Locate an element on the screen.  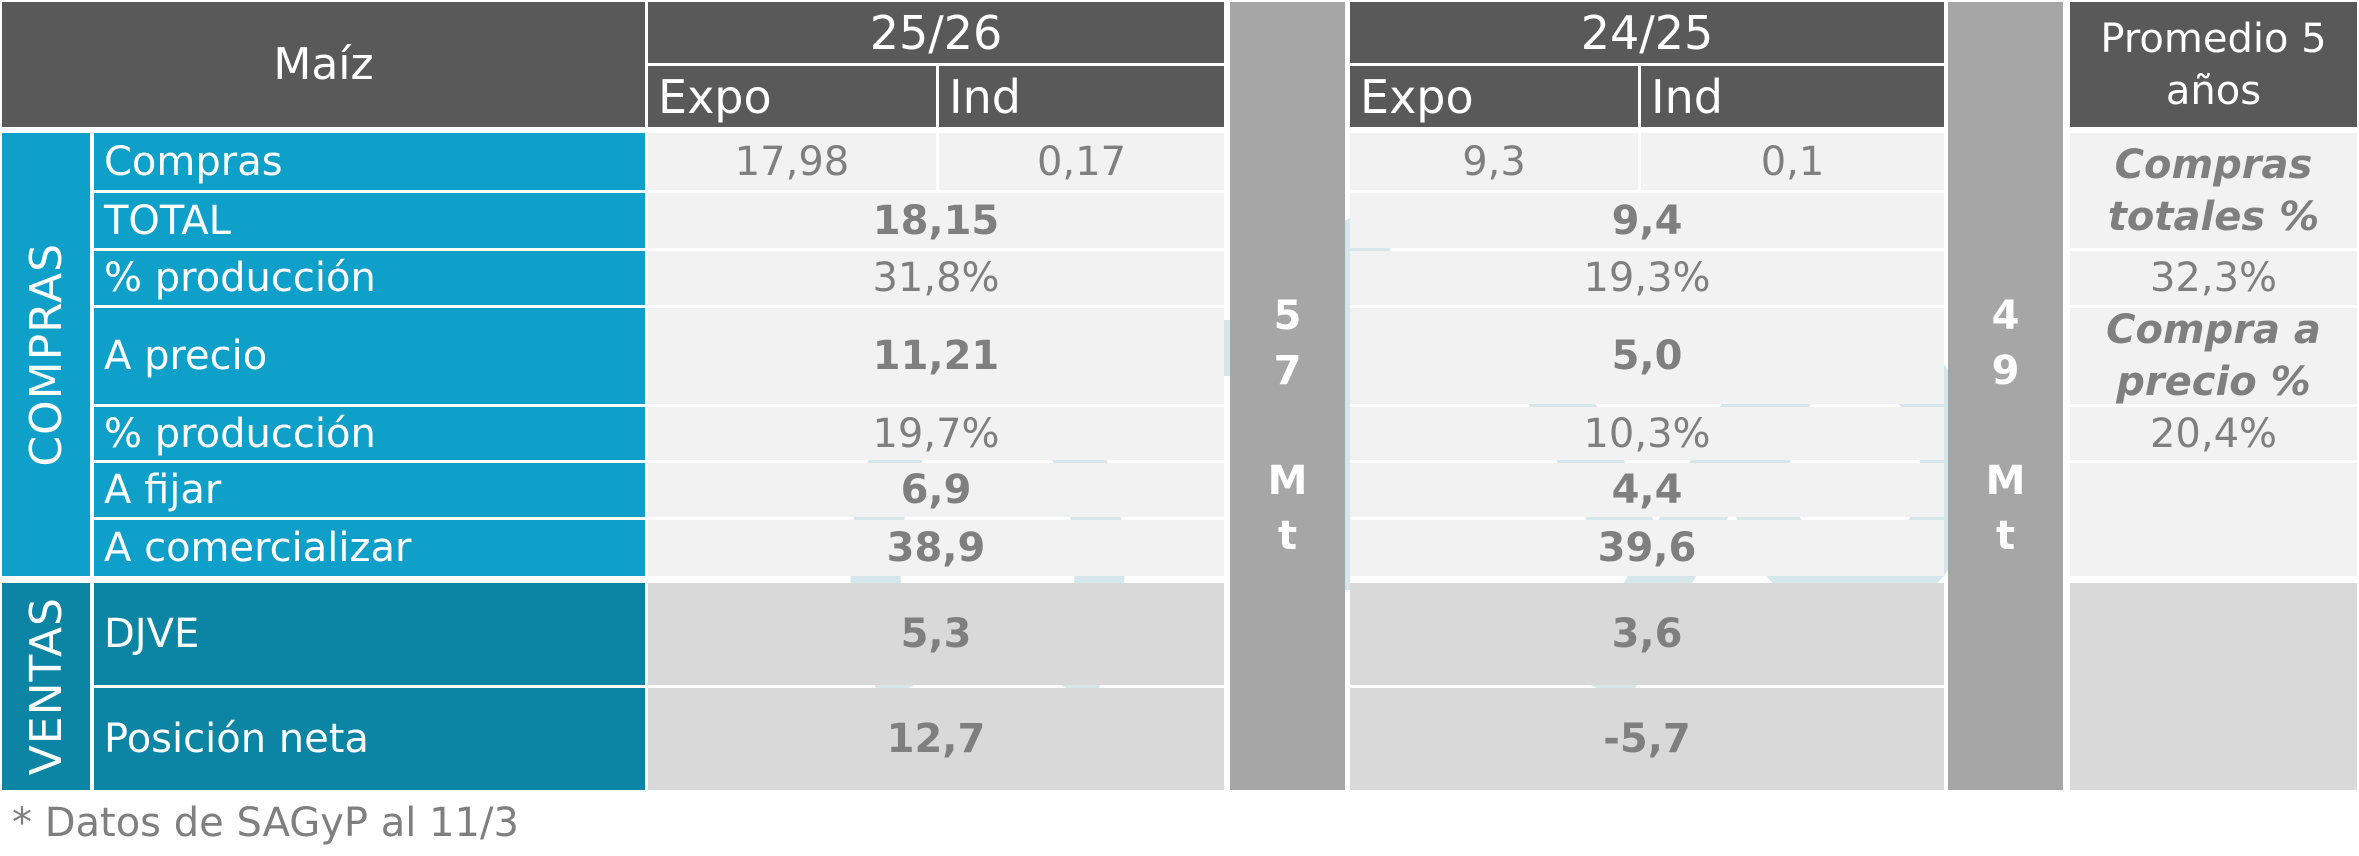
season-2-label: 24/25 is located at coordinates (1647, 32).